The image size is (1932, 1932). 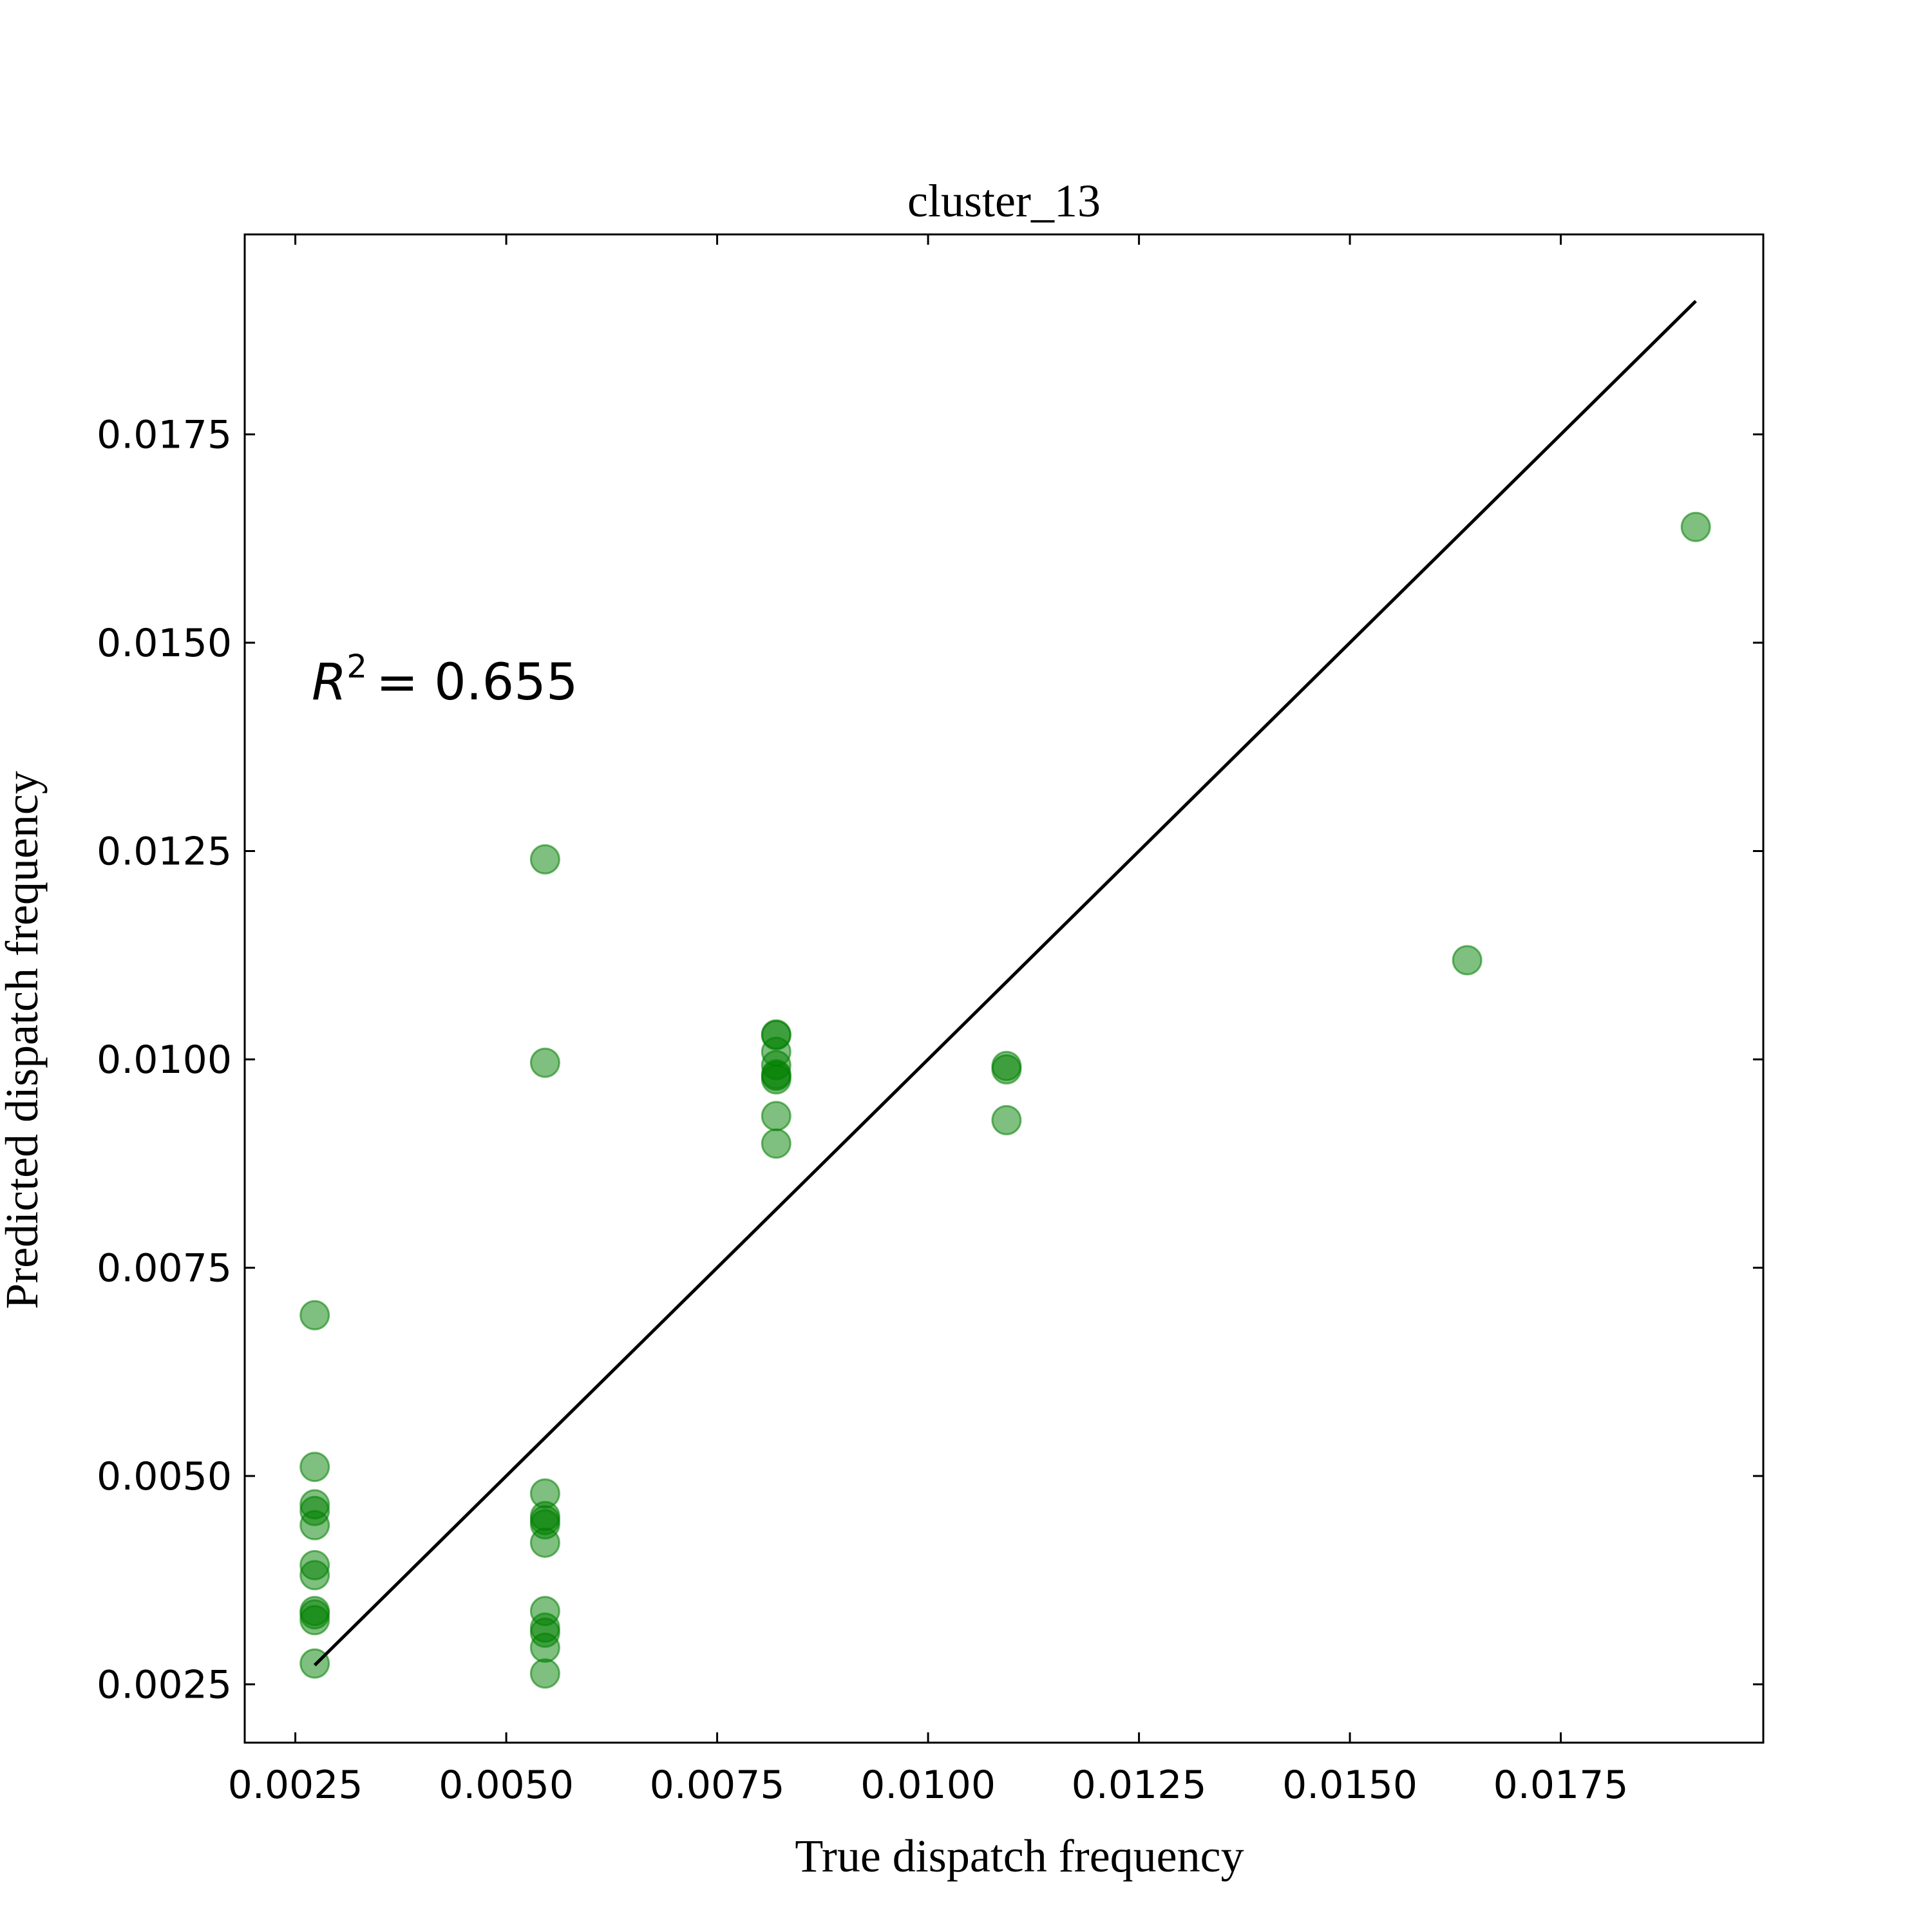 What do you see at coordinates (24, 1040) in the screenshot?
I see `y-axis-label: Predicted dispatch frequency` at bounding box center [24, 1040].